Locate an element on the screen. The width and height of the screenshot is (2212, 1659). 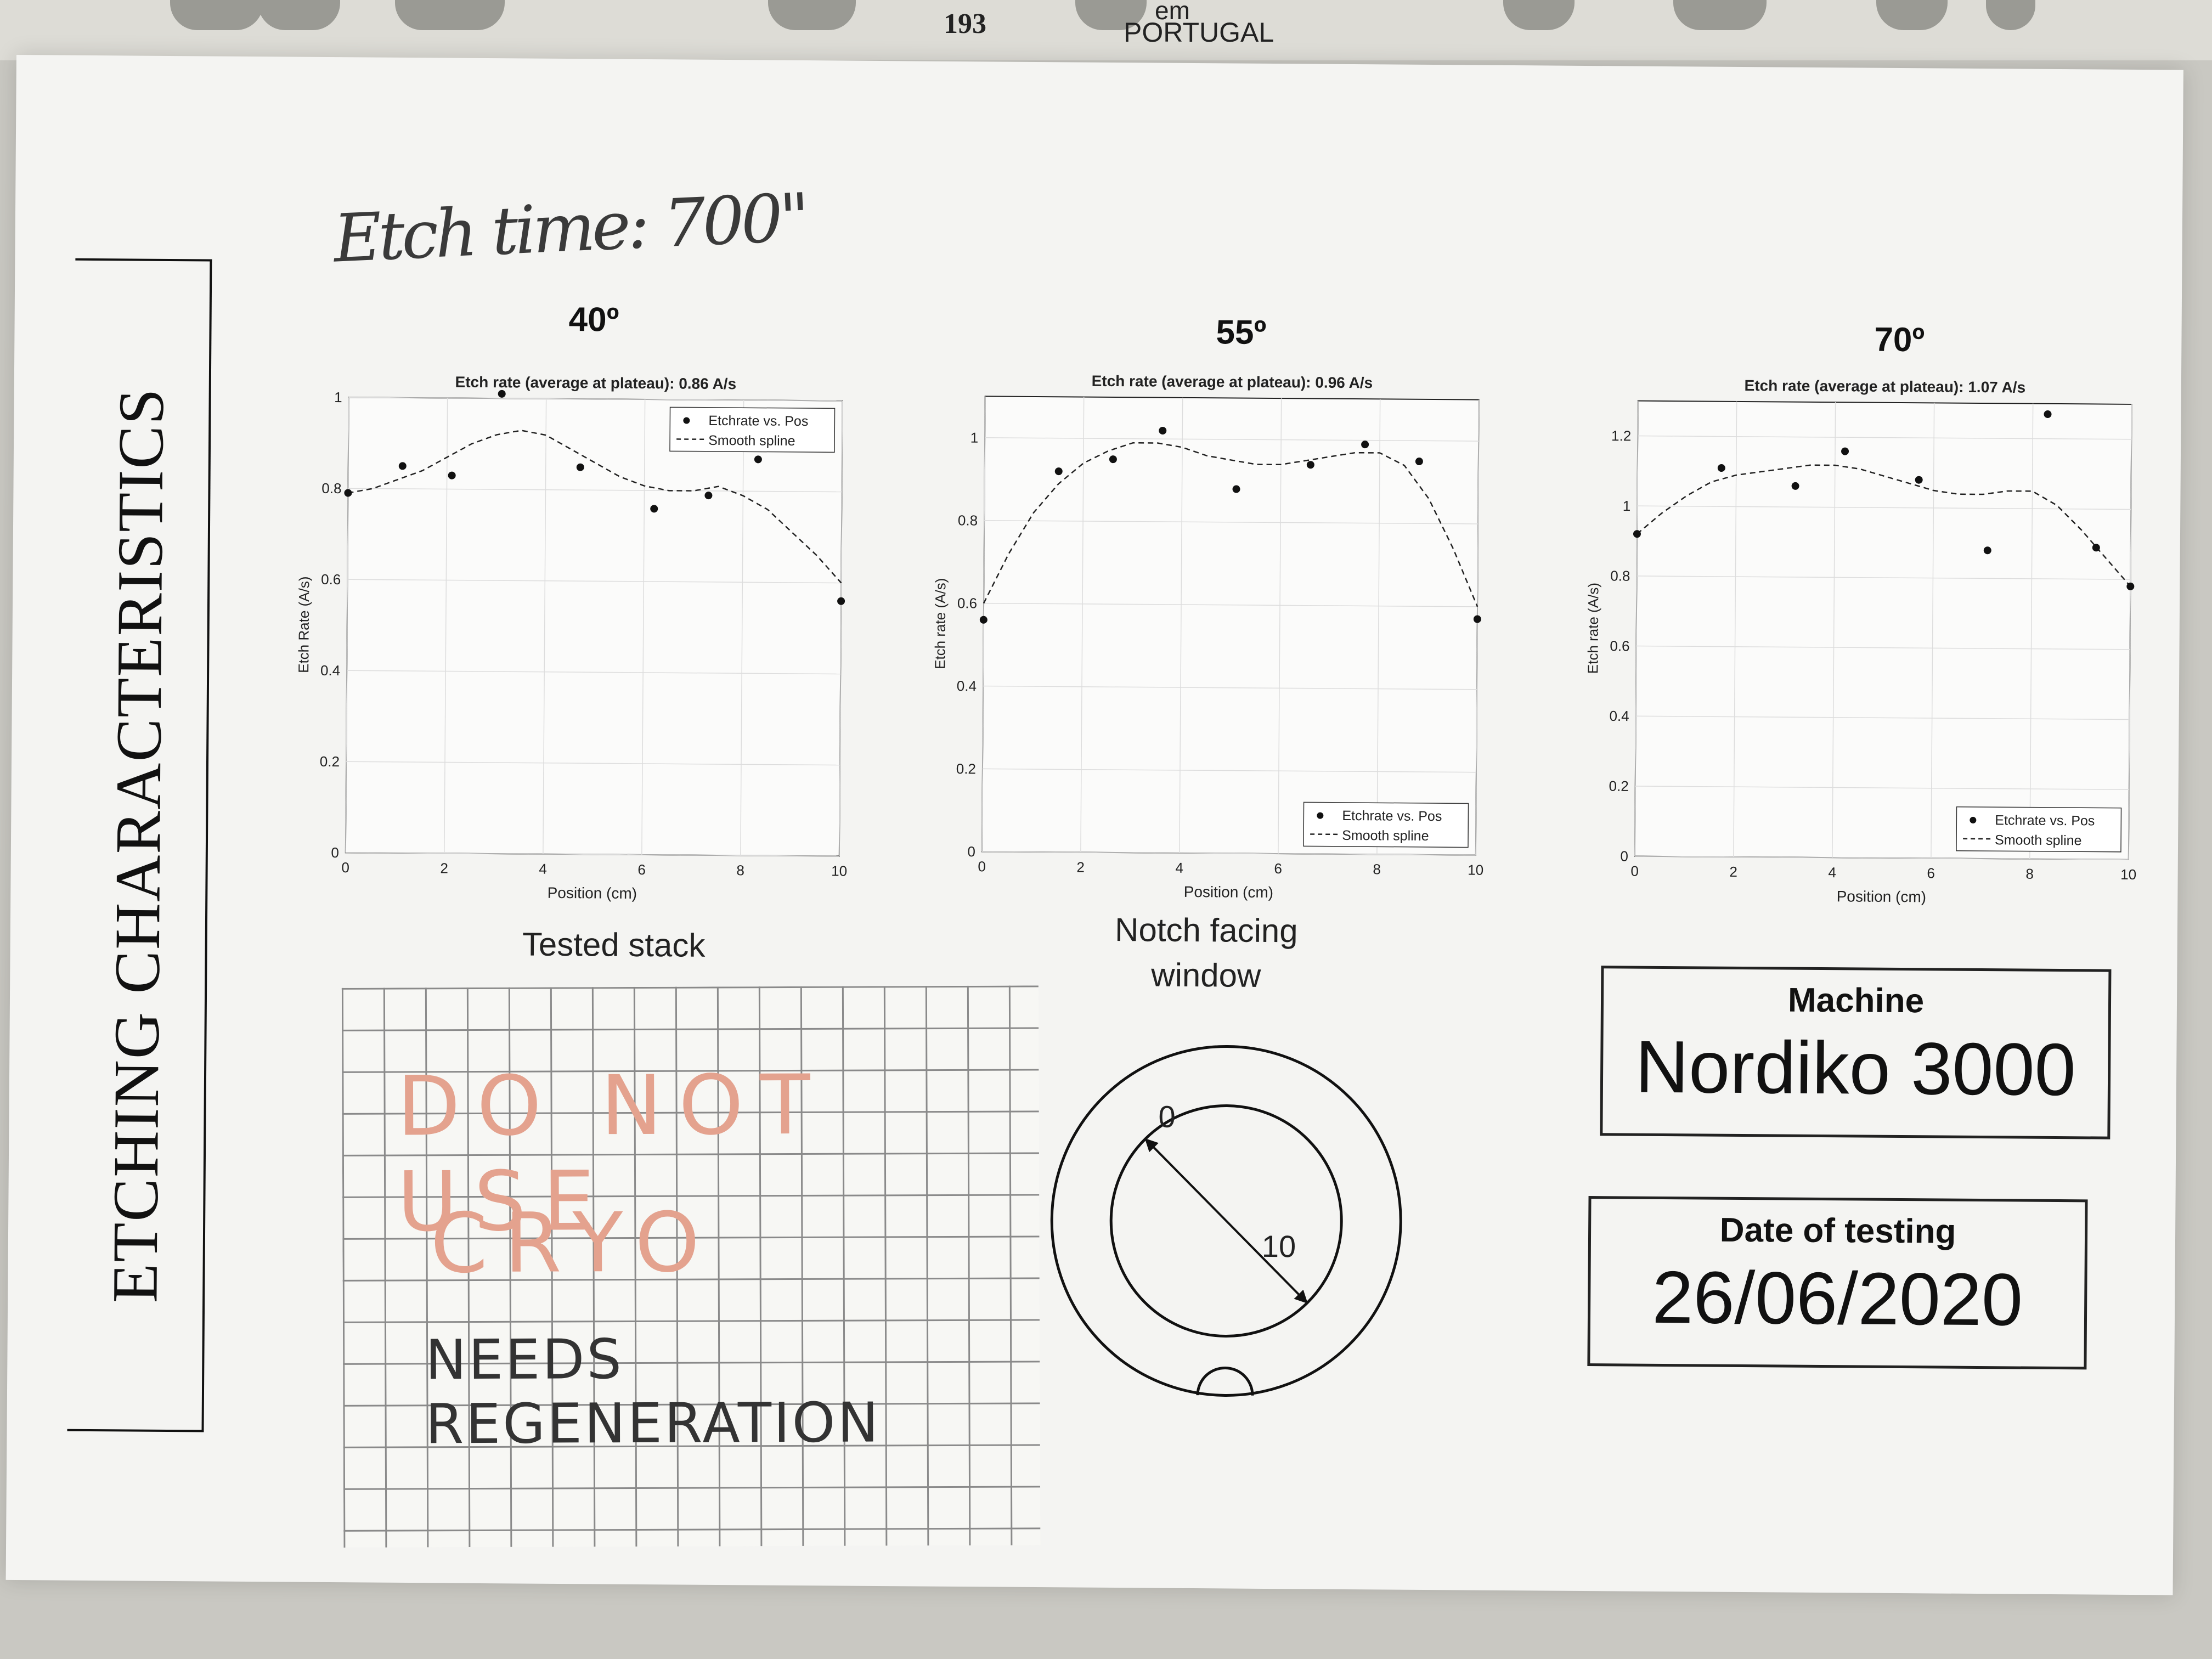
tested-stack-label: Tested stack is located at coordinates (614, 945).